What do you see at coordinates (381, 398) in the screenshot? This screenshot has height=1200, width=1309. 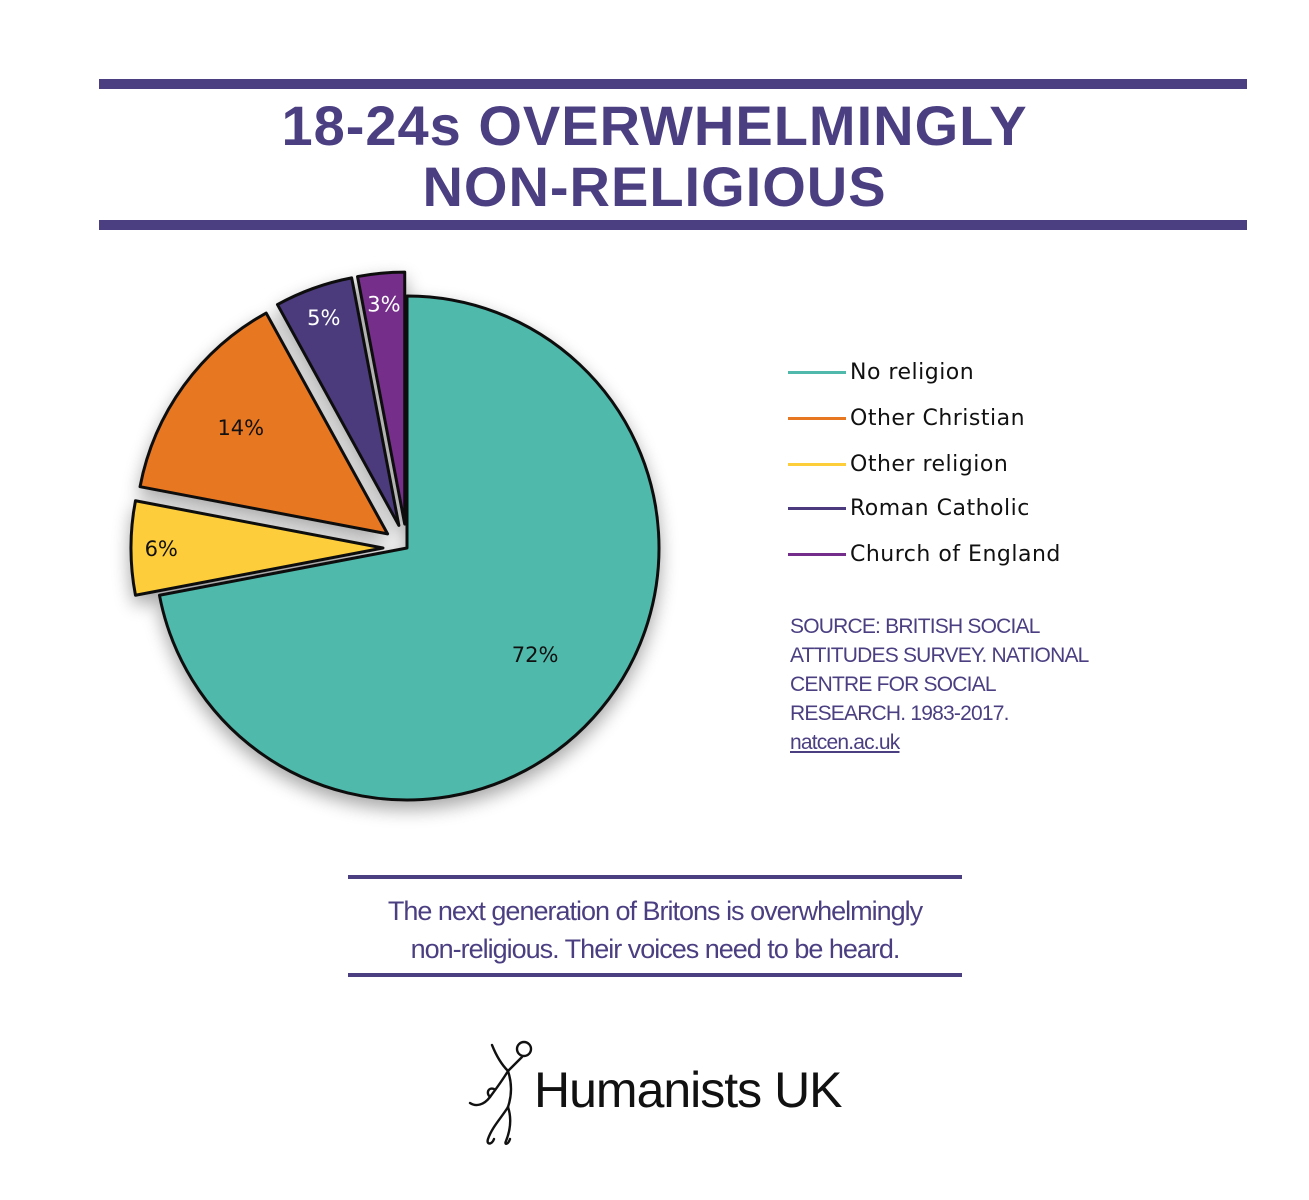 I see `pie-slice-church-of-england` at bounding box center [381, 398].